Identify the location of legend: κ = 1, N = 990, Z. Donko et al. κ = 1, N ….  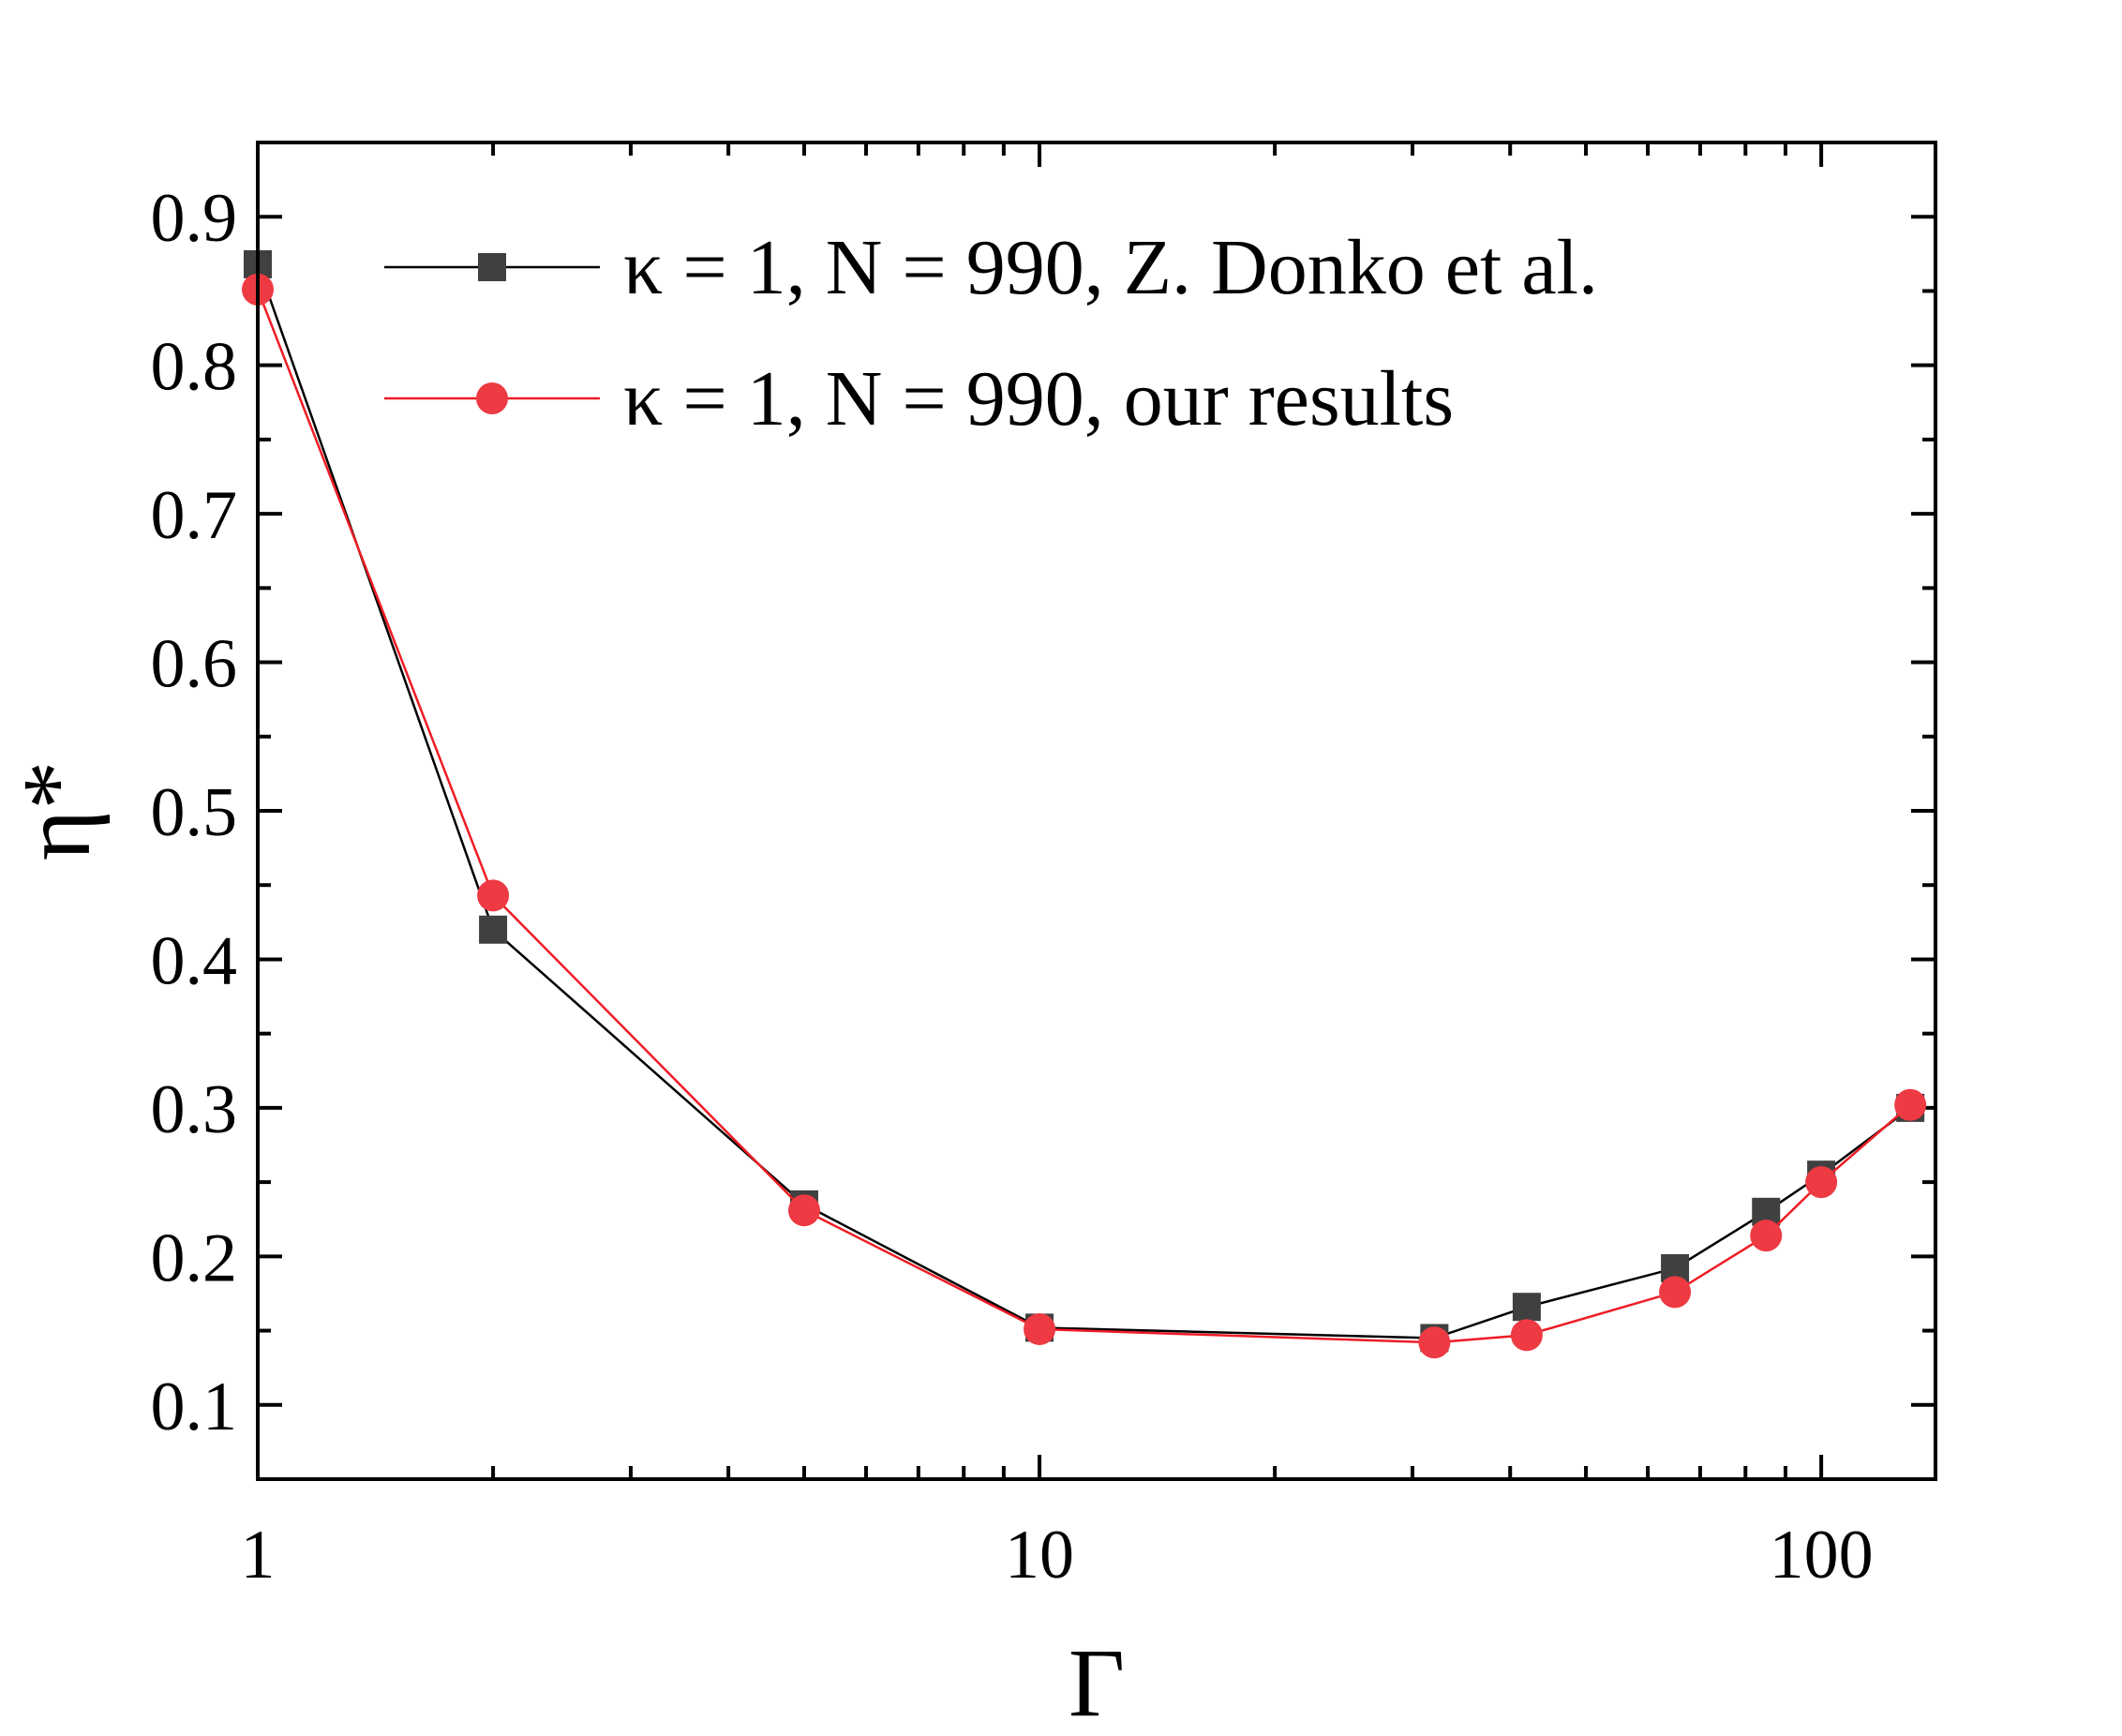
(991, 333).